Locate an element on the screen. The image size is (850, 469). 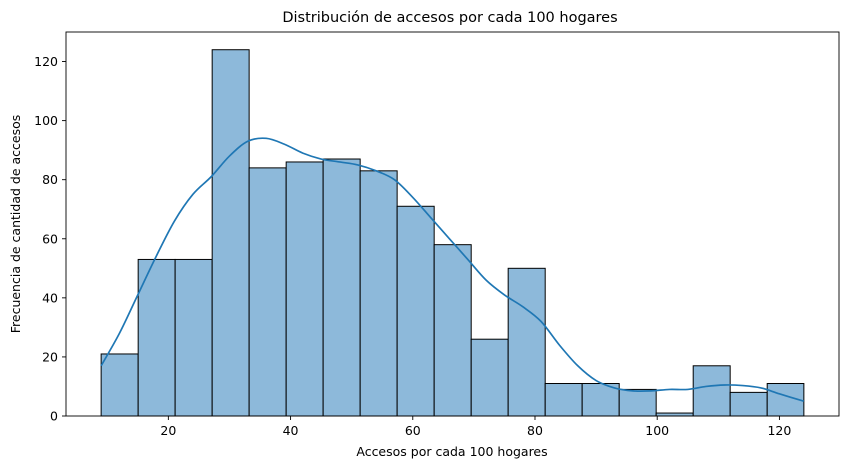
x-axis-ticks: 20 40 60 80 100 120 is located at coordinates (475, 427).